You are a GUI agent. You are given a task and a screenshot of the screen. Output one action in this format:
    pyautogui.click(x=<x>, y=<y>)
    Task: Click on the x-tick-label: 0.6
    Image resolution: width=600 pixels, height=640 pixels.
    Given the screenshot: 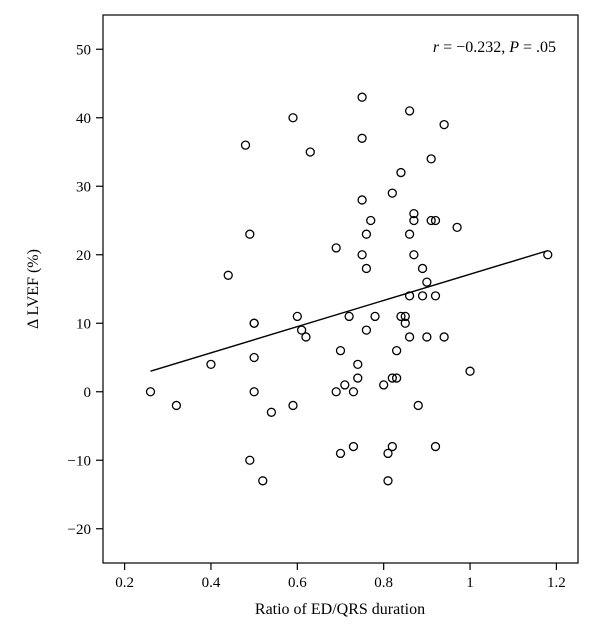 What is the action you would take?
    pyautogui.click(x=297, y=583)
    